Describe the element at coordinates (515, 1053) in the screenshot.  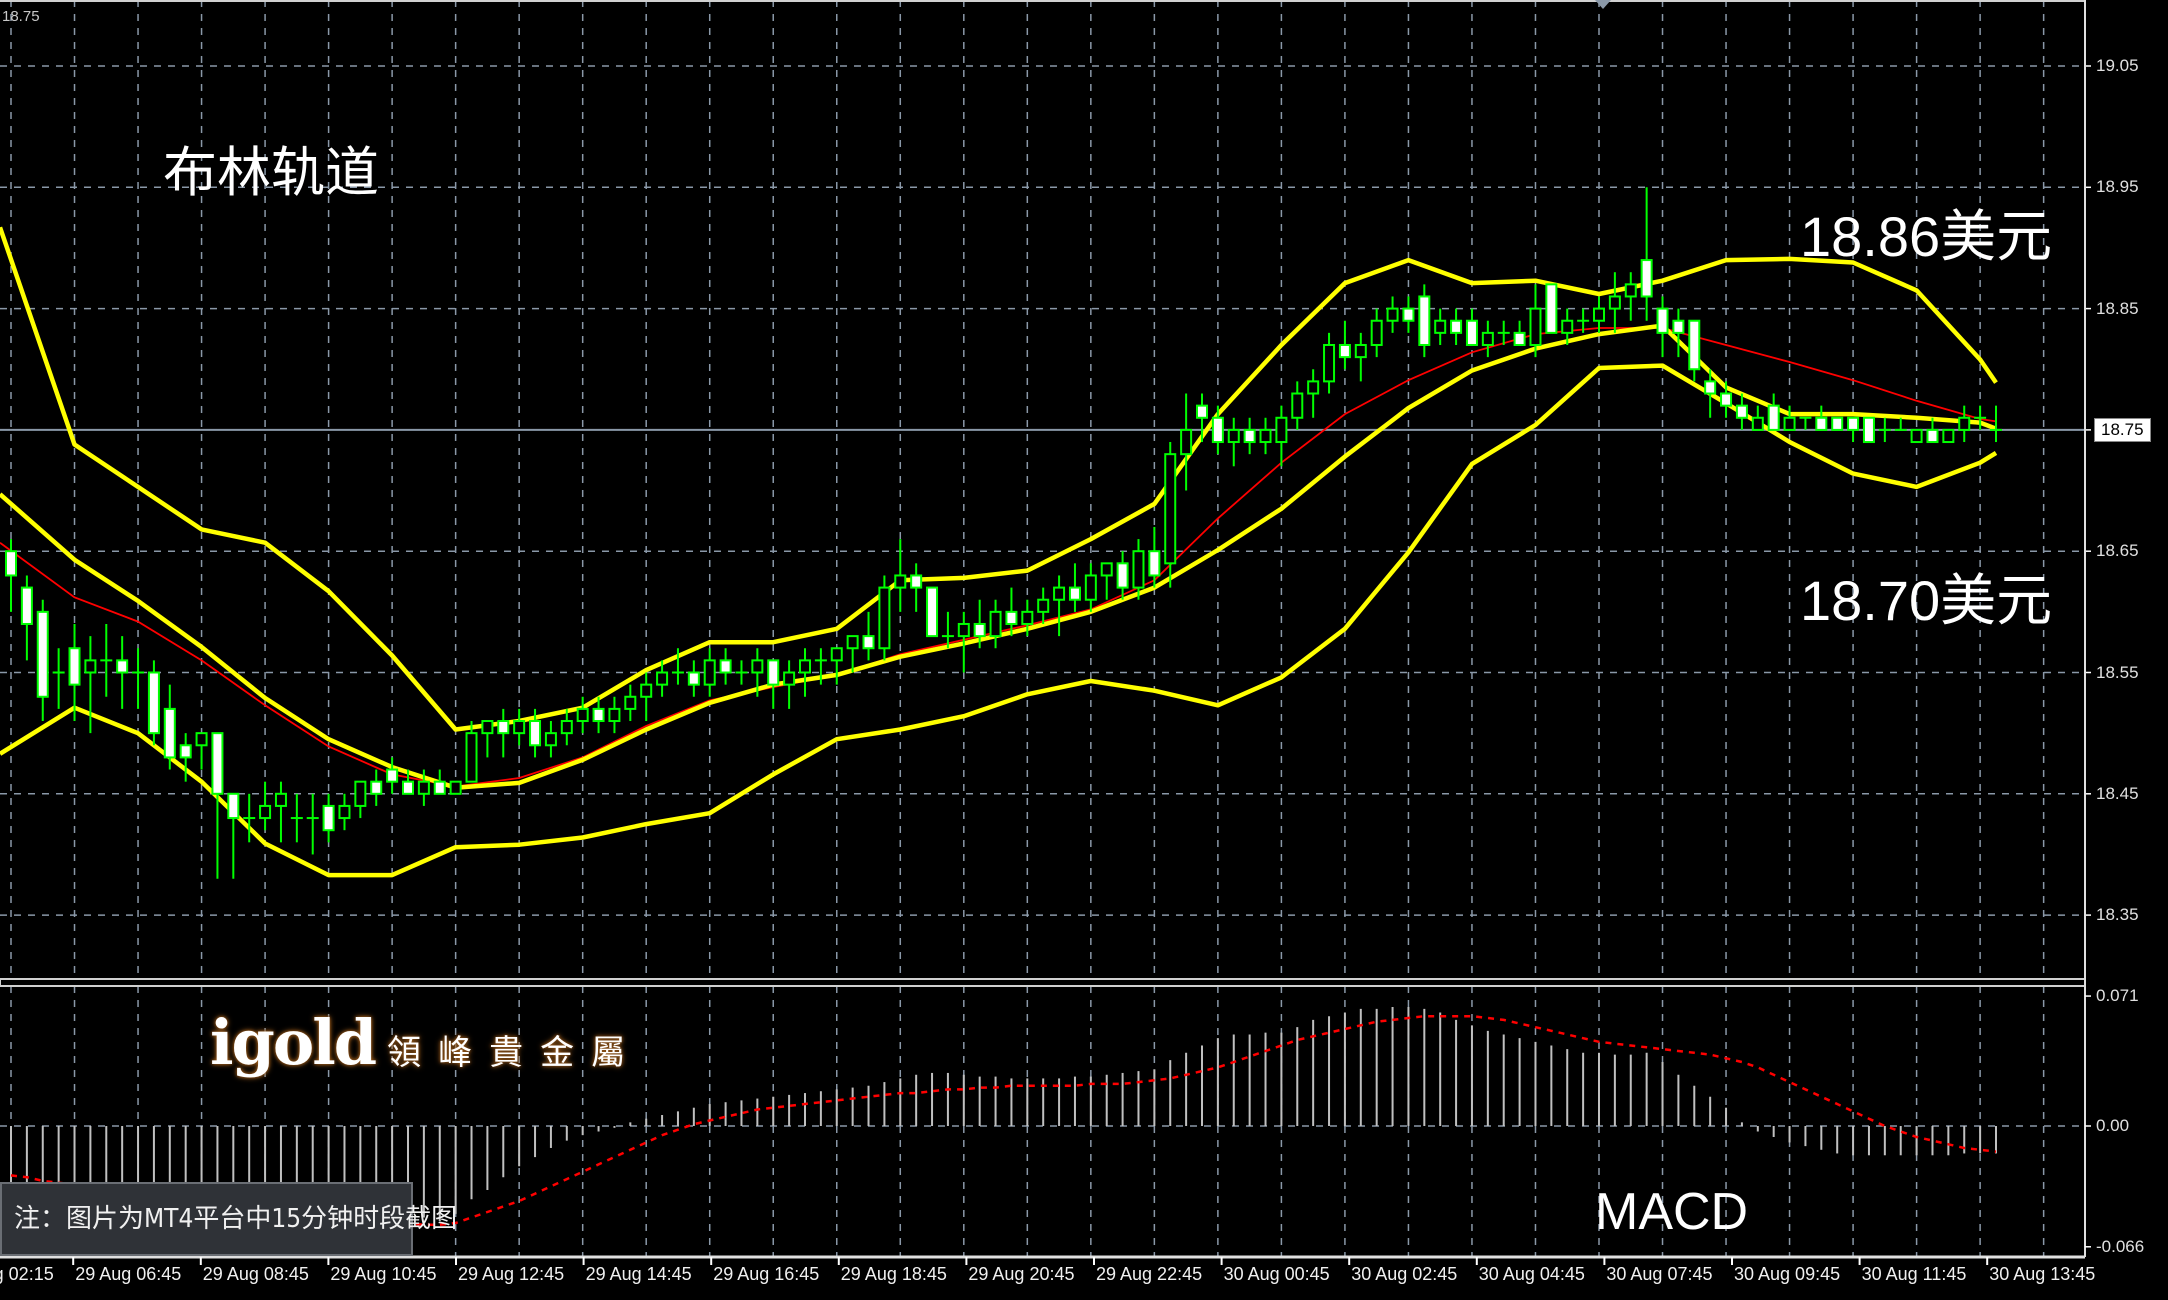
I see `logo-chinese: 領峰貴金屬` at that location.